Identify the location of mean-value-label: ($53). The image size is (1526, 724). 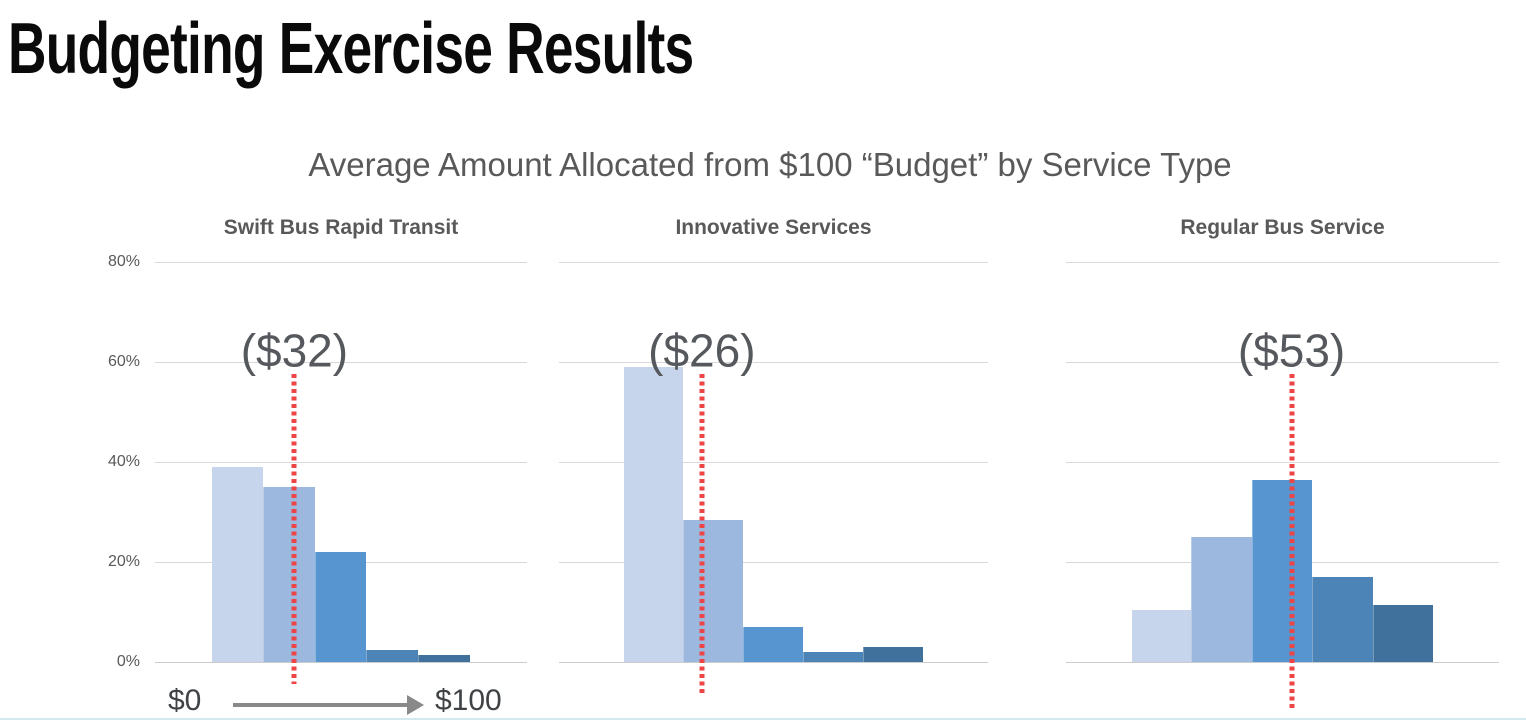
(1291, 350).